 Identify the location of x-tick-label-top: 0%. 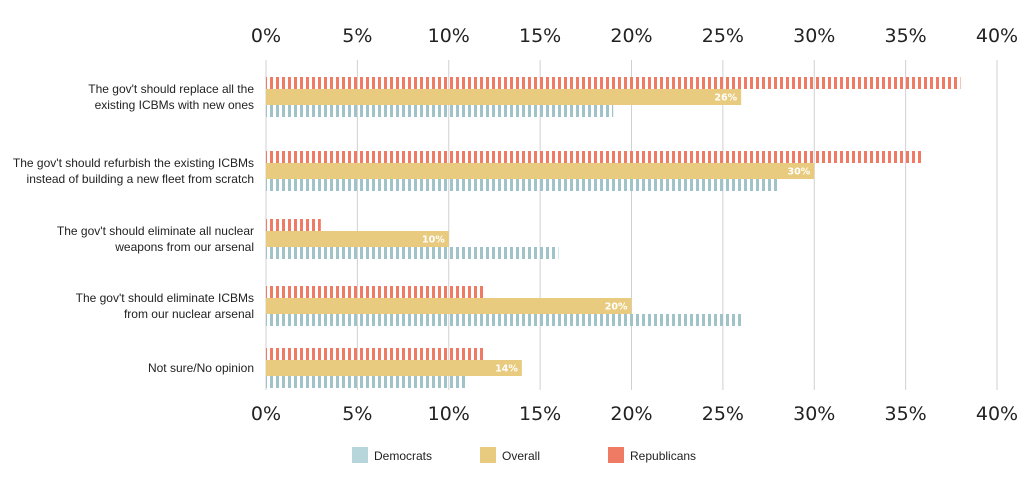
(266, 36).